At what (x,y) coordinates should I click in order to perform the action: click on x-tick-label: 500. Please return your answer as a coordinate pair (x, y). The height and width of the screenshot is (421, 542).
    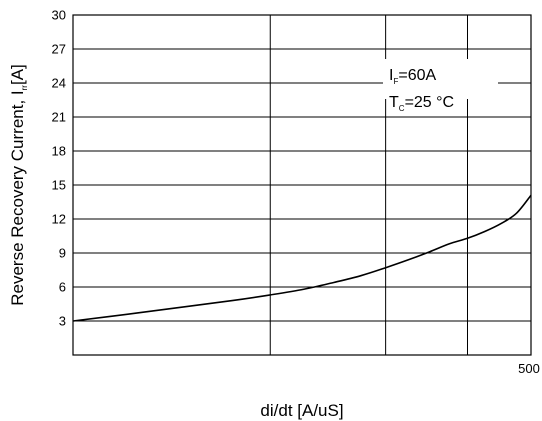
    Looking at the image, I should click on (529, 368).